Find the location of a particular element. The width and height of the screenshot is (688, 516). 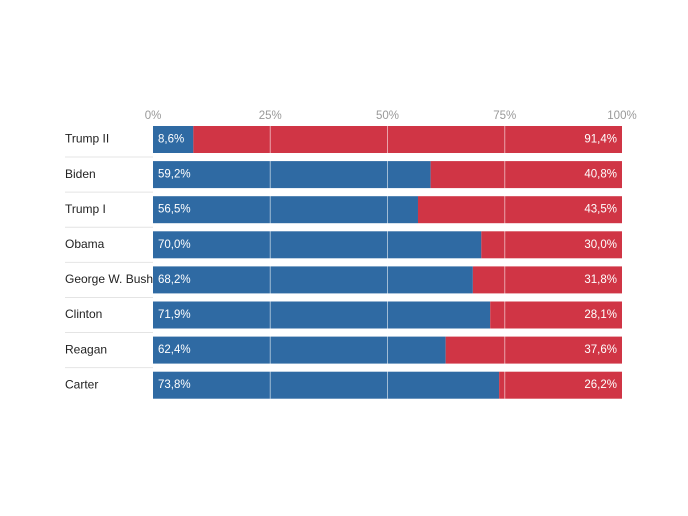

x-tick-label-50: 50% is located at coordinates (387, 116).